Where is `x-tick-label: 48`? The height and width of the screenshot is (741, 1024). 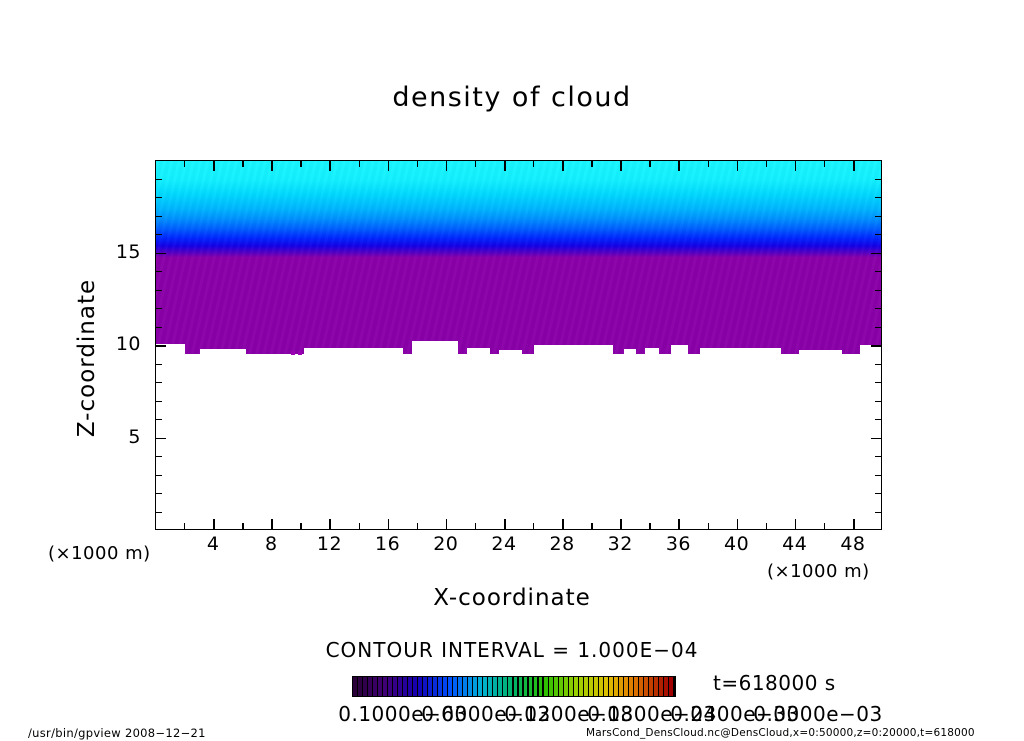
x-tick-label: 48 is located at coordinates (853, 544).